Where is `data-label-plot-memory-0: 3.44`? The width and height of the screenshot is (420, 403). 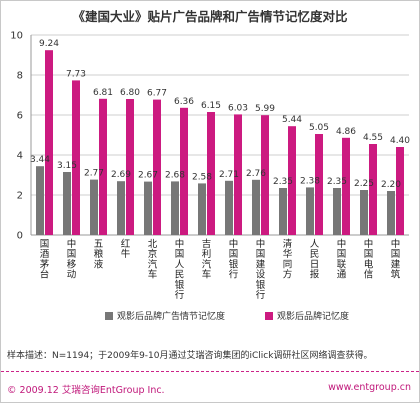
data-label-plot-memory-0: 3.44 is located at coordinates (40, 160).